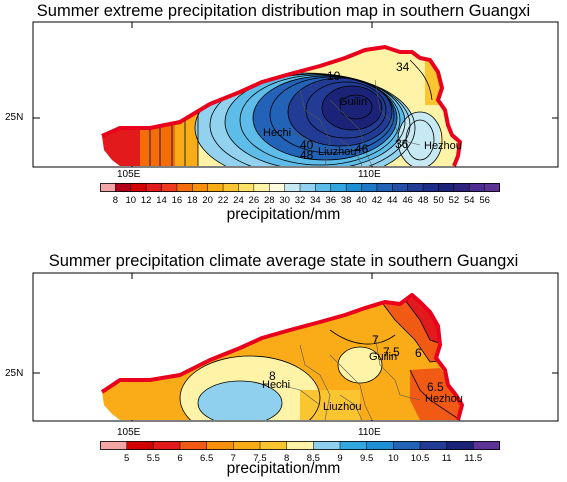 Image resolution: width=567 pixels, height=482 pixels. Describe the element at coordinates (473, 458) in the screenshot. I see `panel2-colorbar-tick-label: 11.5` at that location.